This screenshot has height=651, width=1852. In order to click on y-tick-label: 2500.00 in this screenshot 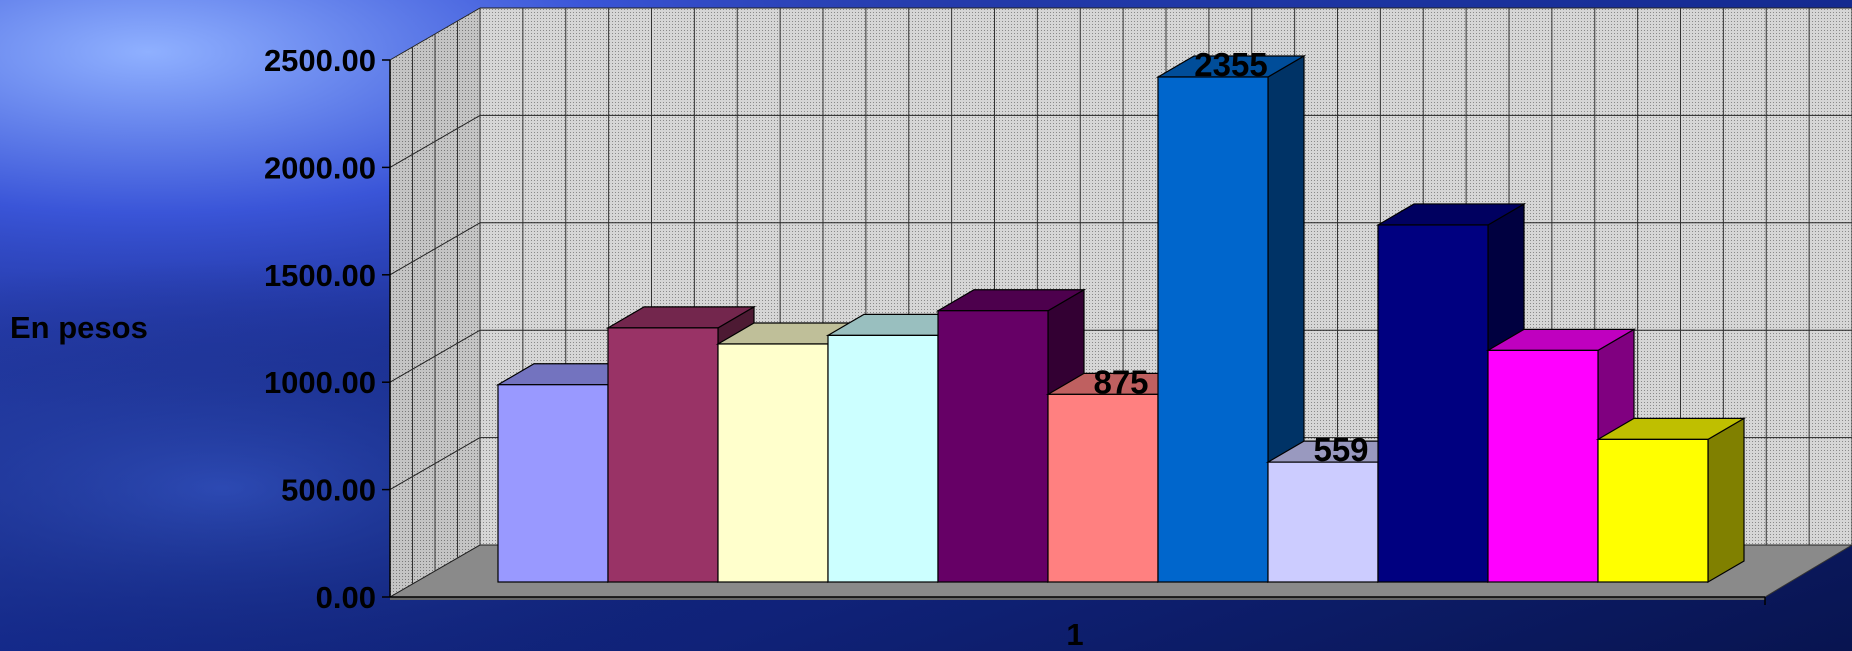, I will do `click(320, 60)`.